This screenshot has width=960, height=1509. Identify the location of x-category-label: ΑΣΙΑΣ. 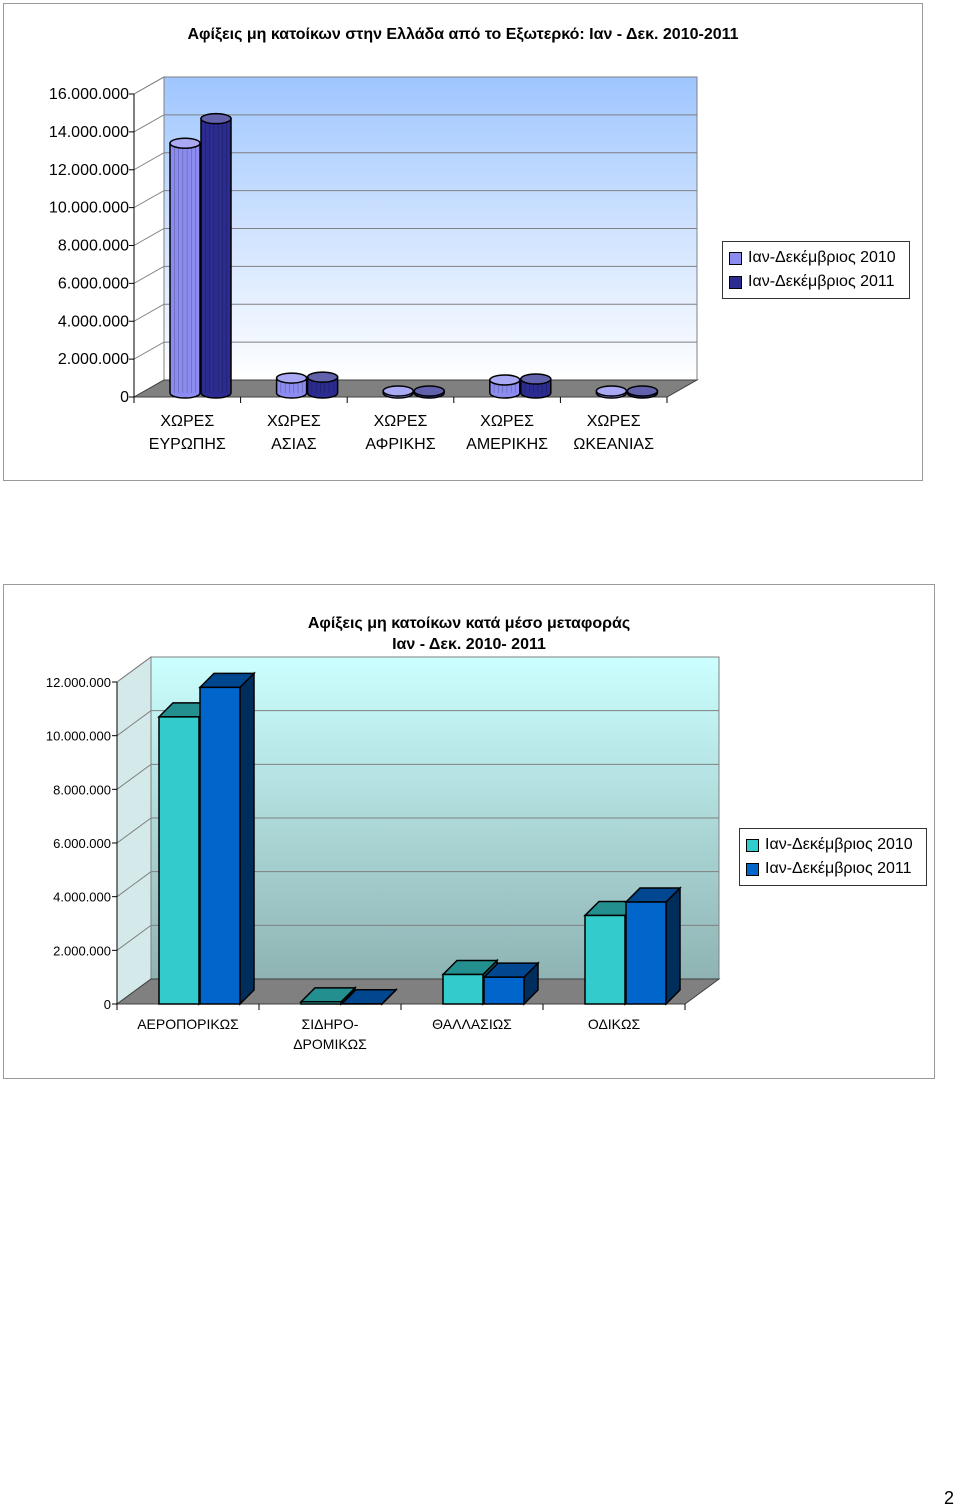
(294, 444).